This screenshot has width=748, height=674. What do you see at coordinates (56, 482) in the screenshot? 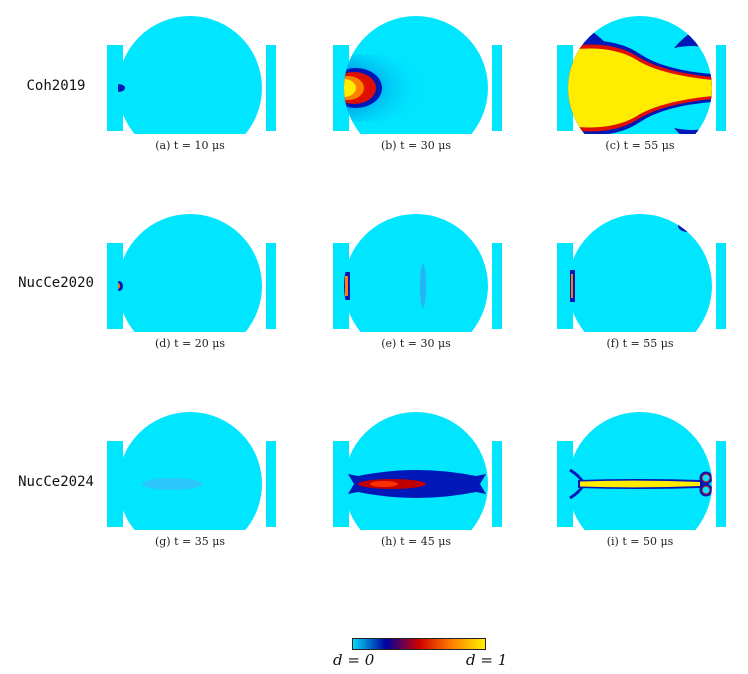
I see `row-label-nucce2024: NucCe2024` at bounding box center [56, 482].